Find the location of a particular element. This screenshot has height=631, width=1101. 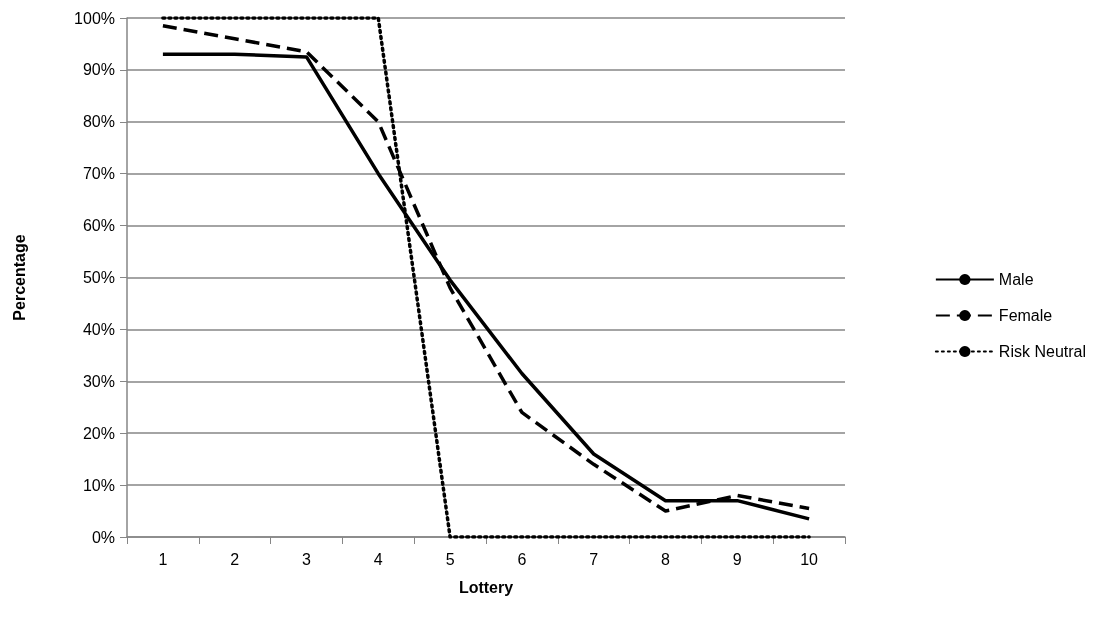

x-tick-label: 2 is located at coordinates (235, 559).